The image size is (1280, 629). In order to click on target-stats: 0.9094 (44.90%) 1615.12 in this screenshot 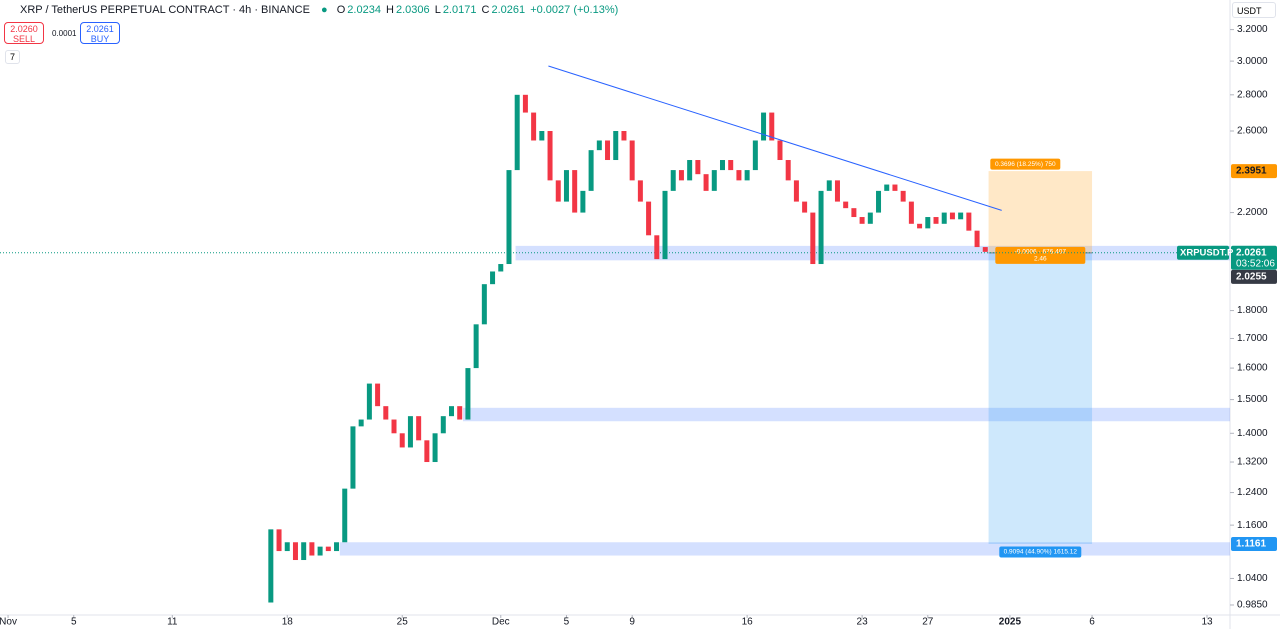, I will do `click(1041, 552)`.